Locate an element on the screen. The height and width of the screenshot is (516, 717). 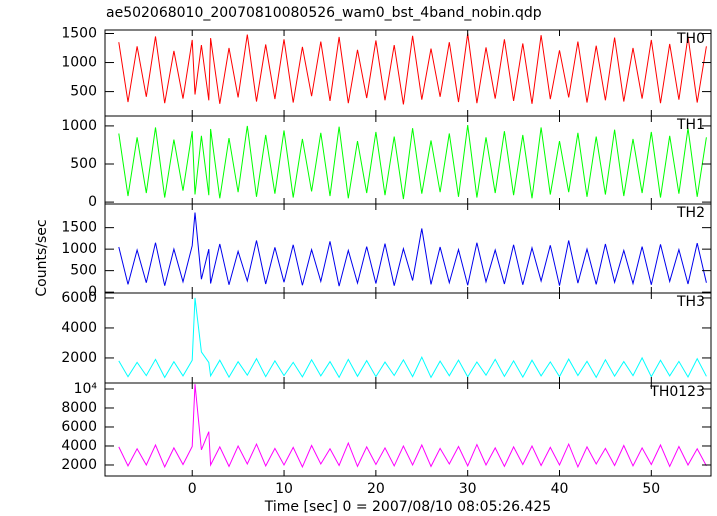
y-tick-label: 10⁴ is located at coordinates (86, 389).